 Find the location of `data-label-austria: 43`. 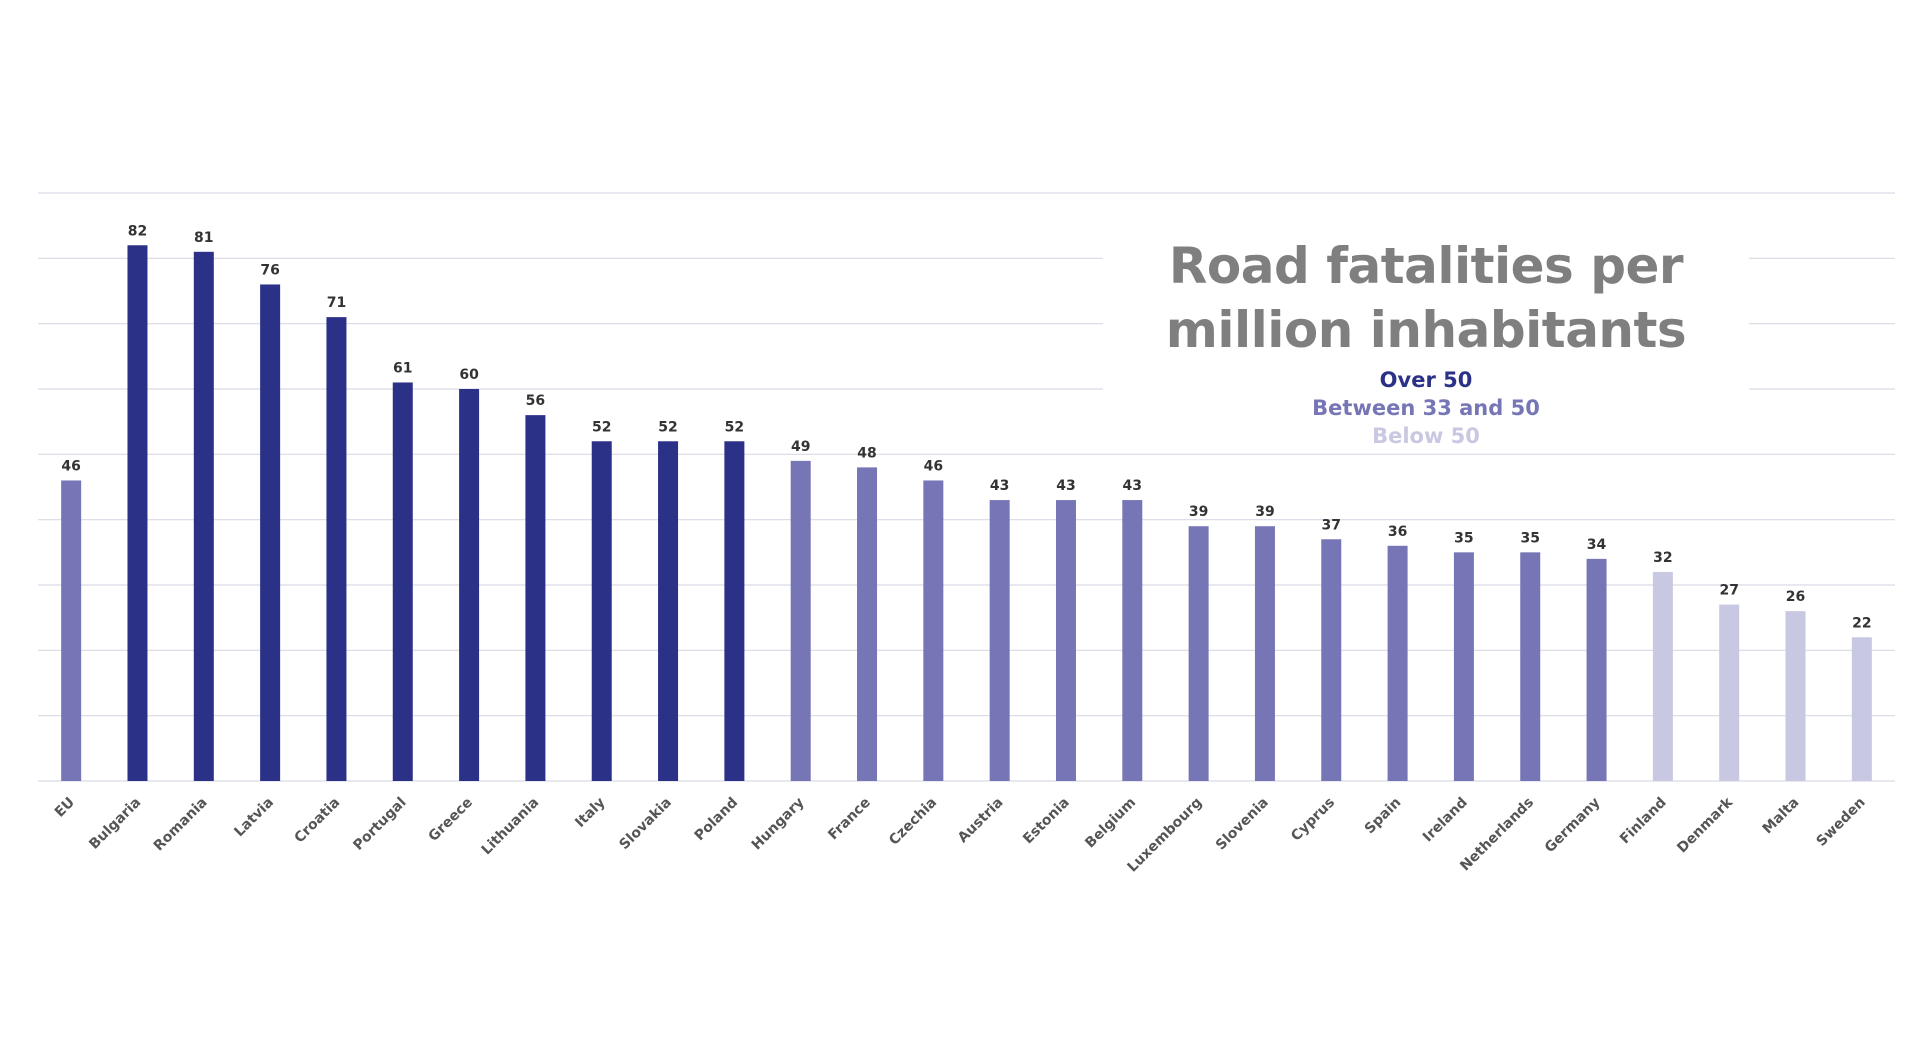

data-label-austria: 43 is located at coordinates (999, 486).